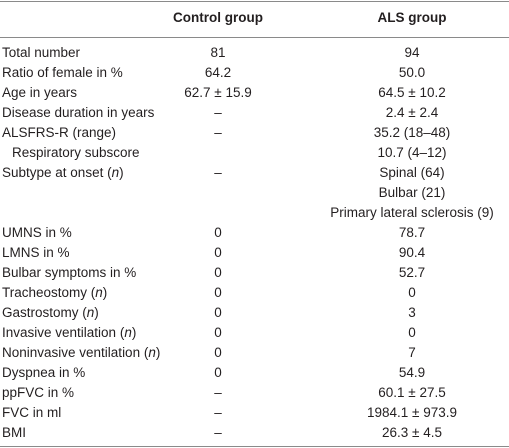 The width and height of the screenshot is (509, 448). Describe the element at coordinates (57, 172) in the screenshot. I see `label-part: Subtype at onset (` at that location.